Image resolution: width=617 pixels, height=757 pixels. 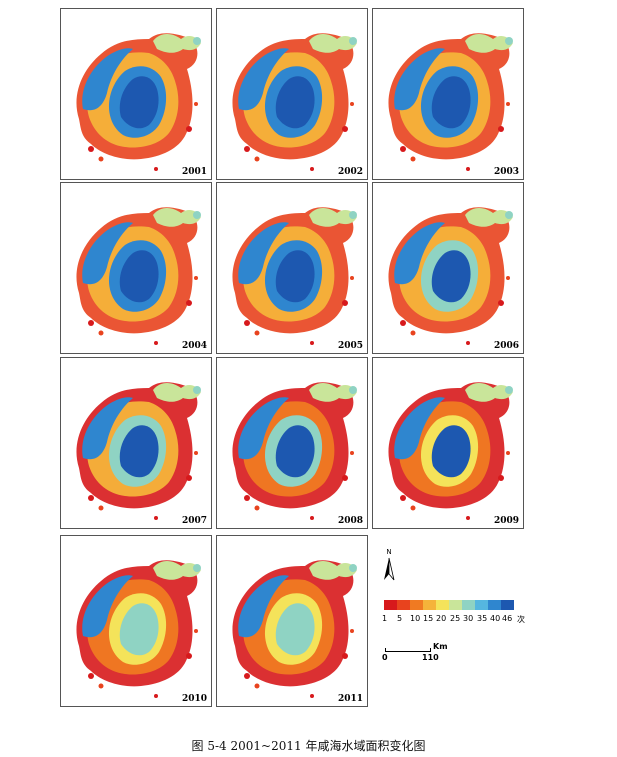 I want to click on panel-year-label: 2008, so click(x=350, y=521).